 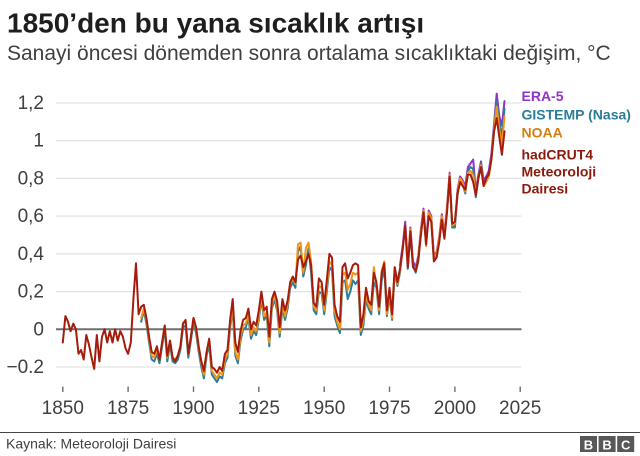 I want to click on svg-text: C, so click(x=626, y=445).